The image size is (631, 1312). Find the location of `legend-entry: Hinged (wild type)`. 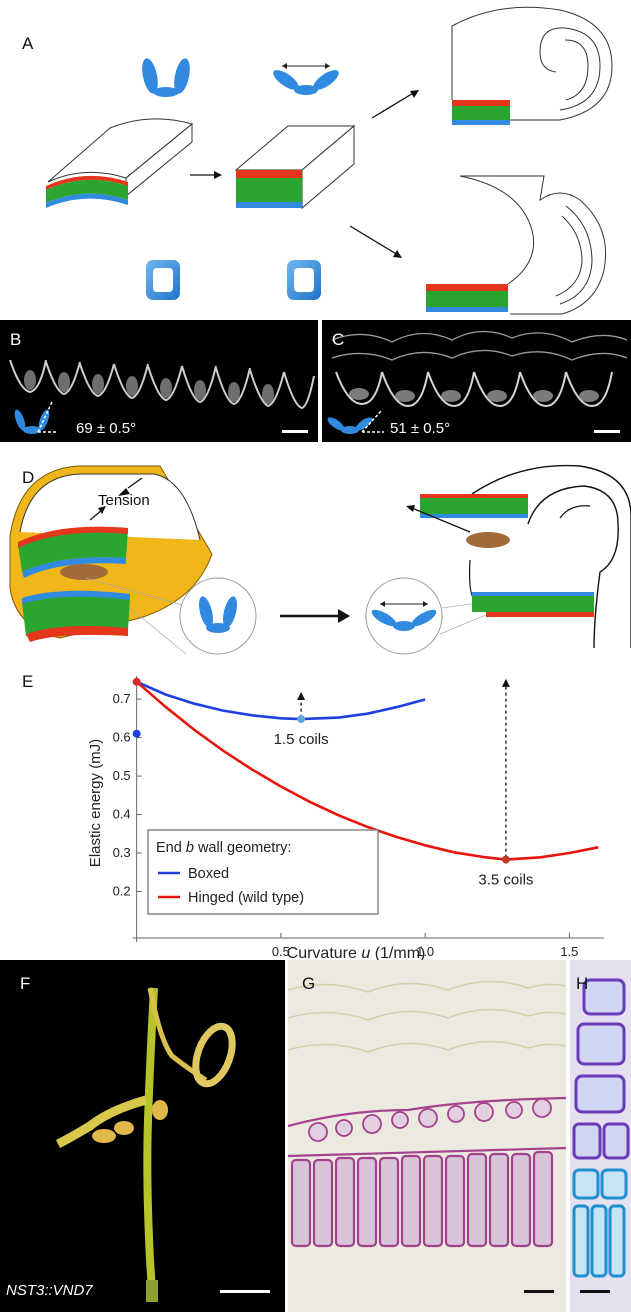

legend-entry: Hinged (wild type) is located at coordinates (246, 898).